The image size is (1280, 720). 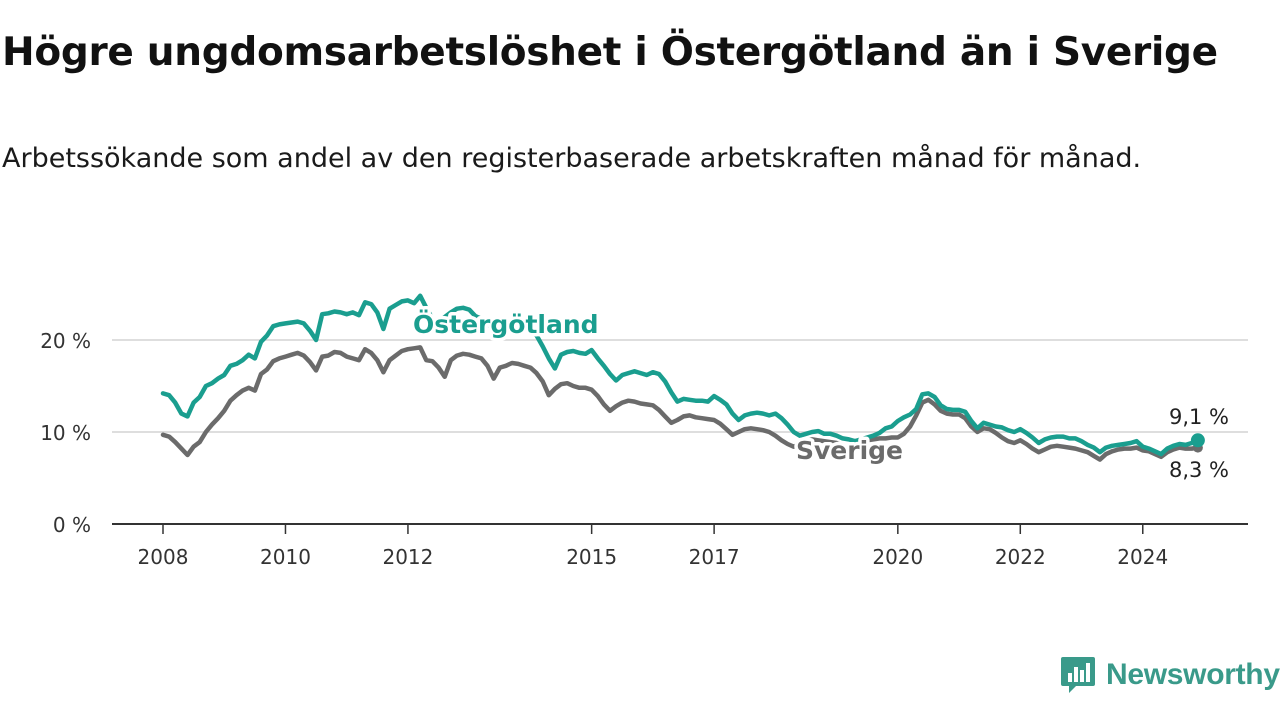 I want to click on x-tick-label: 2010, so click(x=285, y=557).